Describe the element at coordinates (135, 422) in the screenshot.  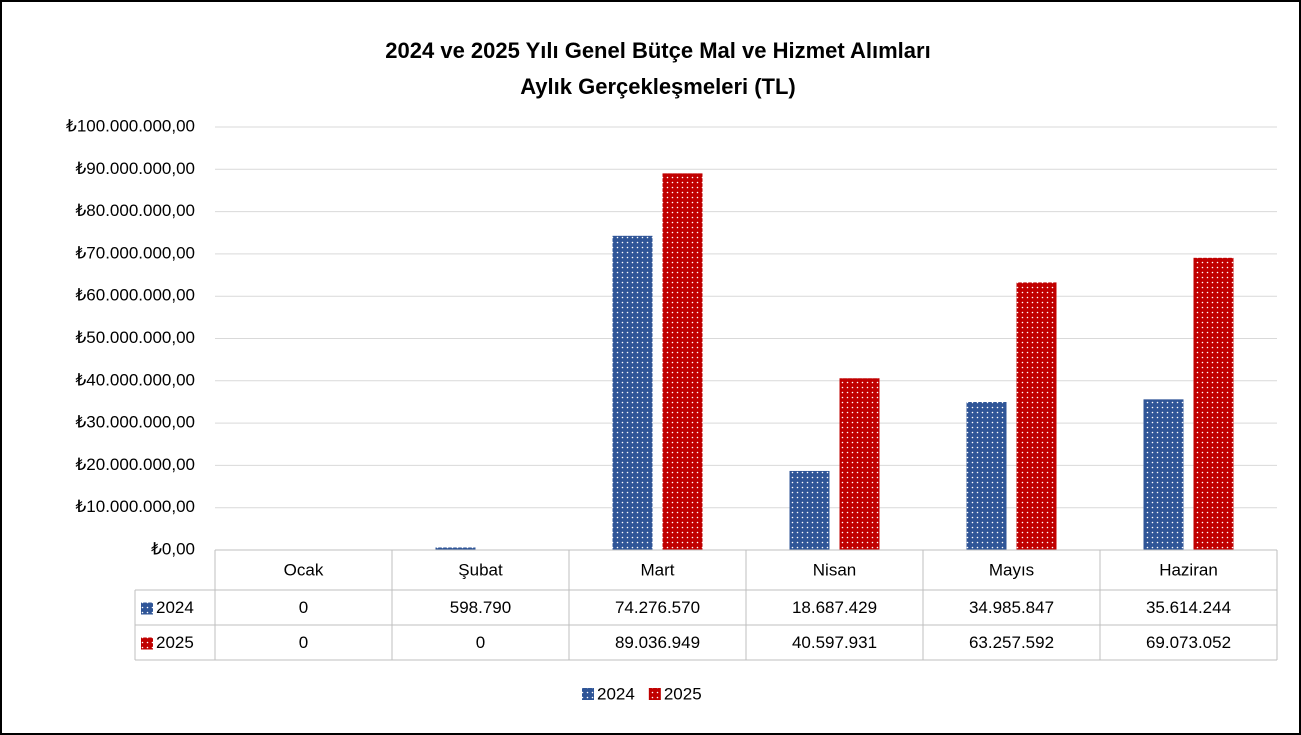
I see `y-tick-label: ₺30.000.000,00` at that location.